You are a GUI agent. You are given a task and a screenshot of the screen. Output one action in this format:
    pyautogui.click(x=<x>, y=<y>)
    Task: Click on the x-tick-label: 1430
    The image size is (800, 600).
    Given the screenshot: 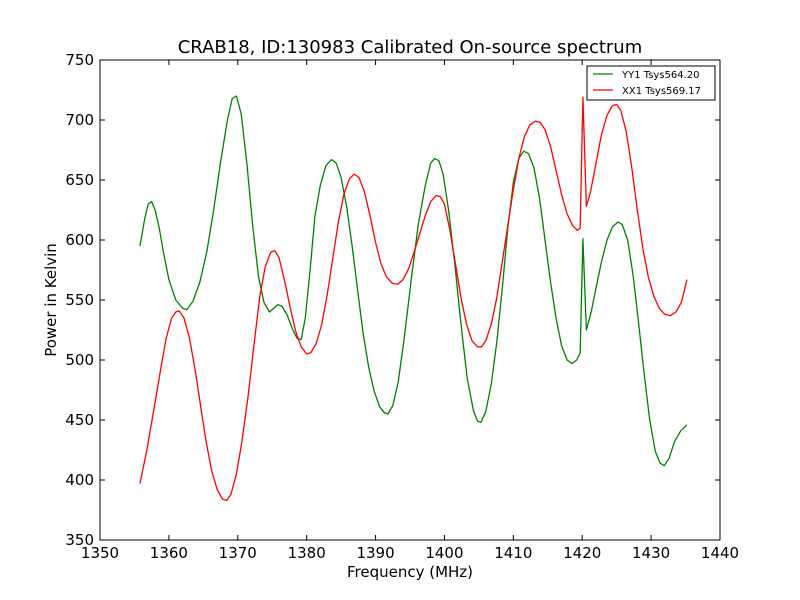 What is the action you would take?
    pyautogui.click(x=651, y=553)
    